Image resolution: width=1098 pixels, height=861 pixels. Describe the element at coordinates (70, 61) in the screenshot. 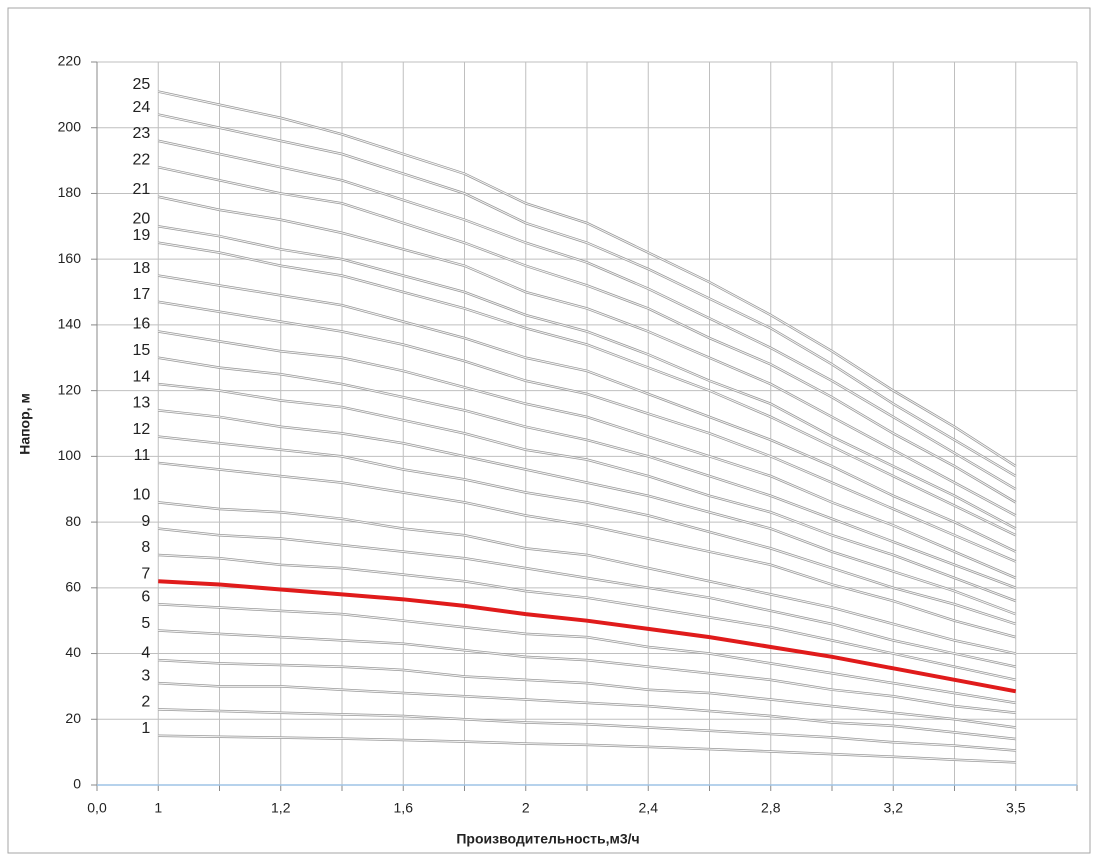

I see `y-tick-label: 220` at that location.